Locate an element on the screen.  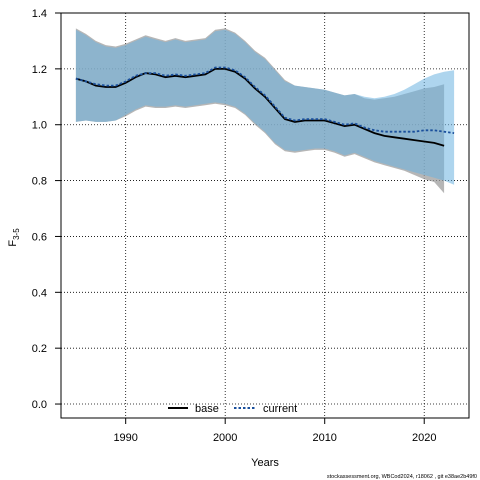
series-line-current is located at coordinates (265, 100).